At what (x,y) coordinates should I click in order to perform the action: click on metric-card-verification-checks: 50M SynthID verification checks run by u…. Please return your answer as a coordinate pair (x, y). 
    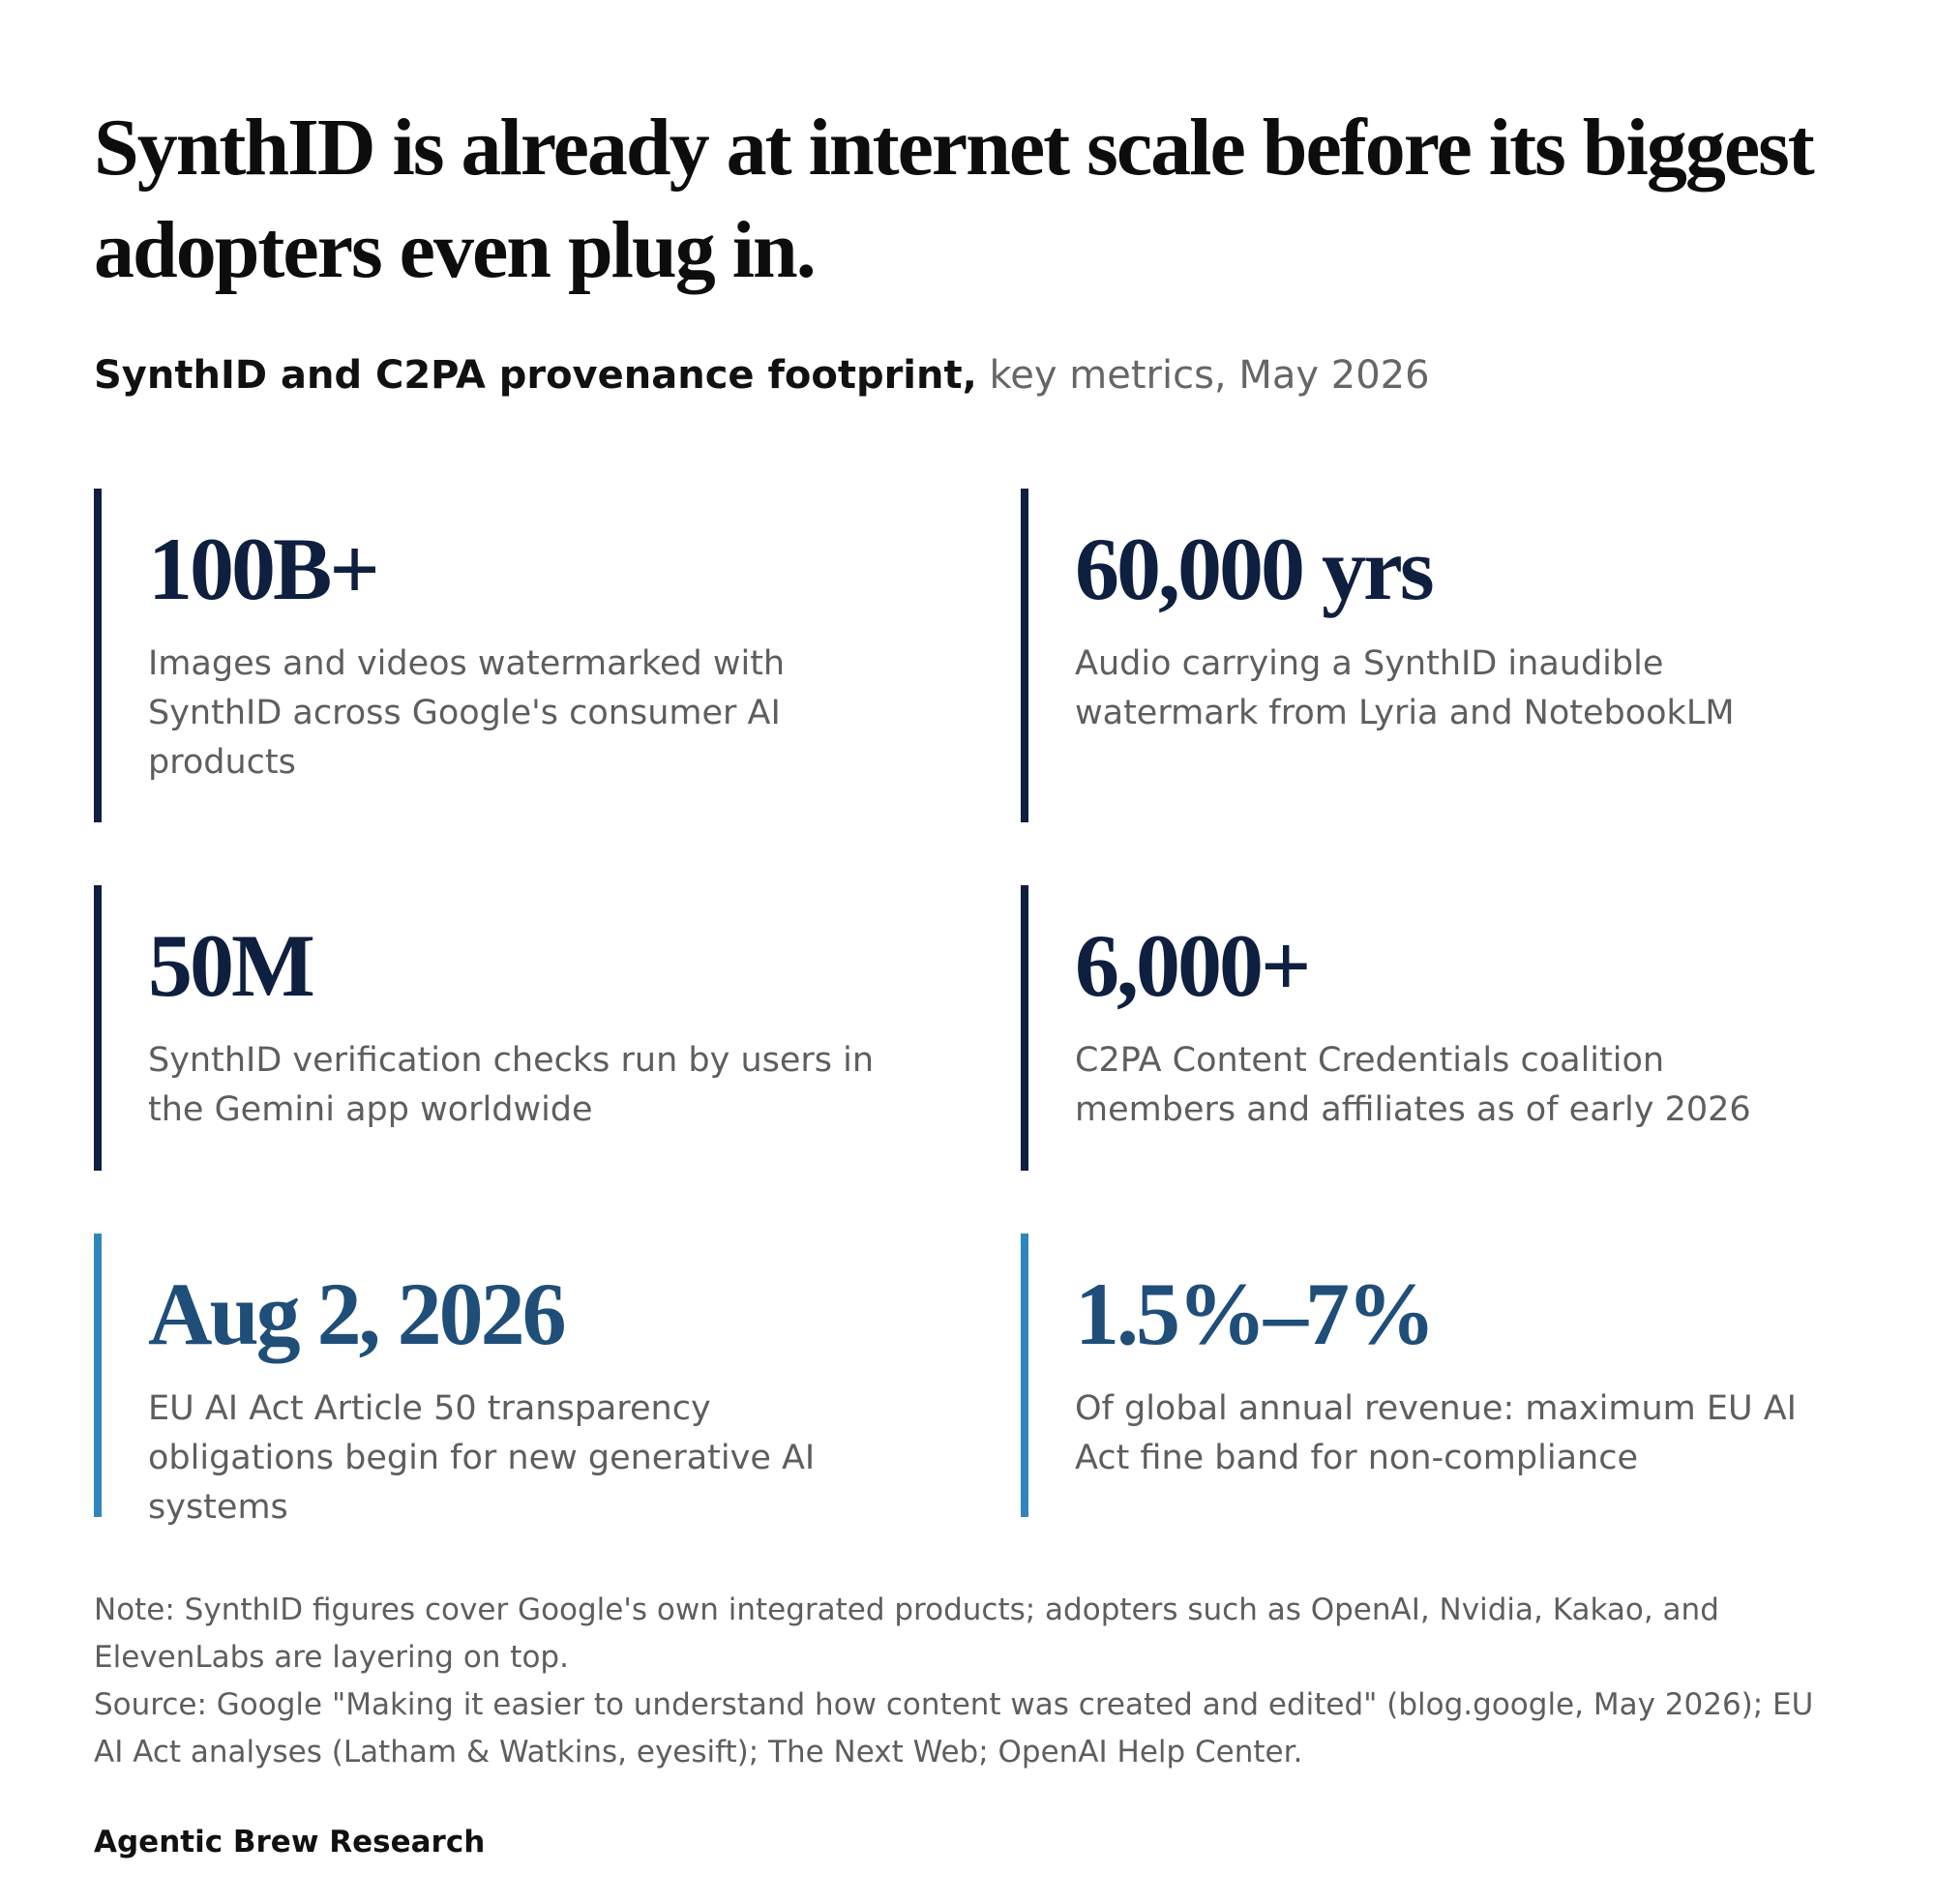
    Looking at the image, I should click on (505, 1028).